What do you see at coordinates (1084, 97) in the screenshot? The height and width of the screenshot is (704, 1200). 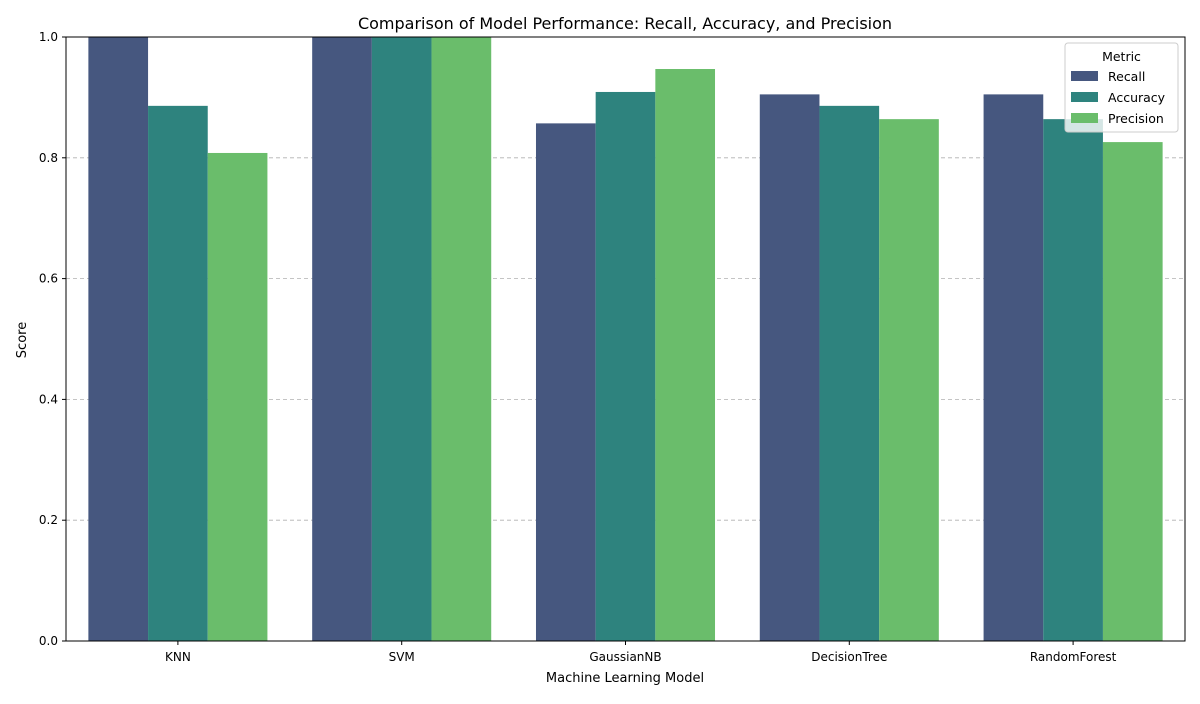 I see `legend-swatch-accuracy` at bounding box center [1084, 97].